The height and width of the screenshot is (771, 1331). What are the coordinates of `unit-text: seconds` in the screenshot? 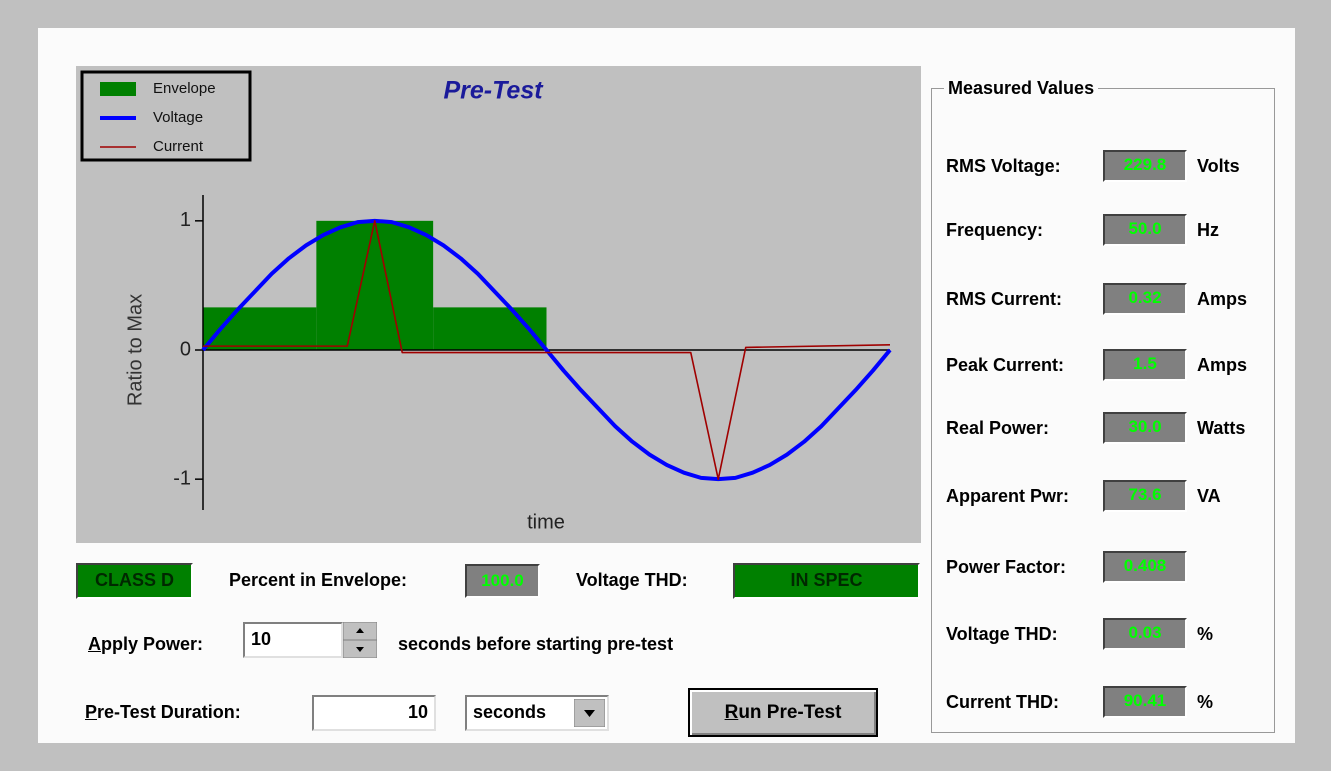 It's located at (510, 712).